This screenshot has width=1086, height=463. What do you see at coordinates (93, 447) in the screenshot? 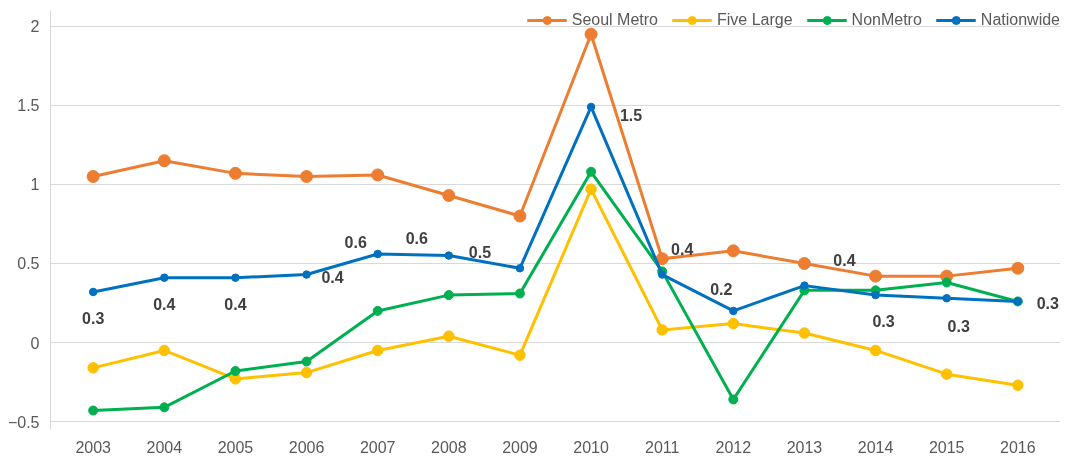
I see `x-tick-label: 2003` at bounding box center [93, 447].